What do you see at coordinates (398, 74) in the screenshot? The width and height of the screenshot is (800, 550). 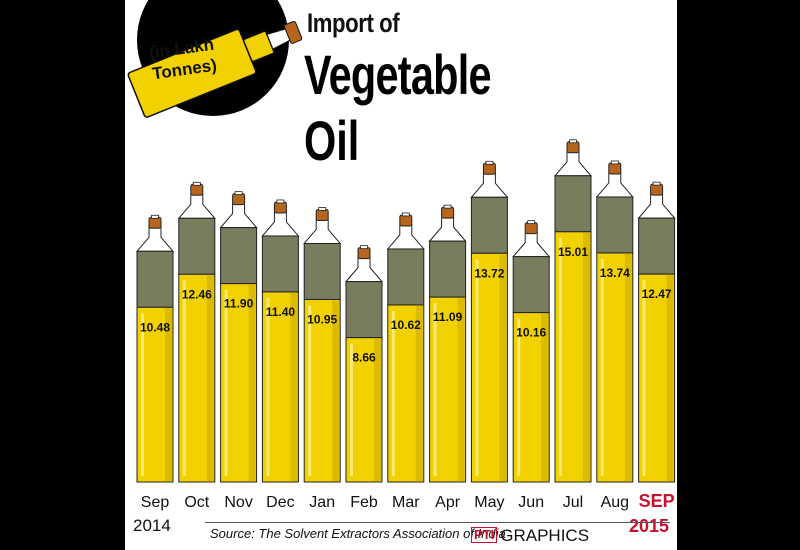 I see `chart-title-line2: Vegetable` at bounding box center [398, 74].